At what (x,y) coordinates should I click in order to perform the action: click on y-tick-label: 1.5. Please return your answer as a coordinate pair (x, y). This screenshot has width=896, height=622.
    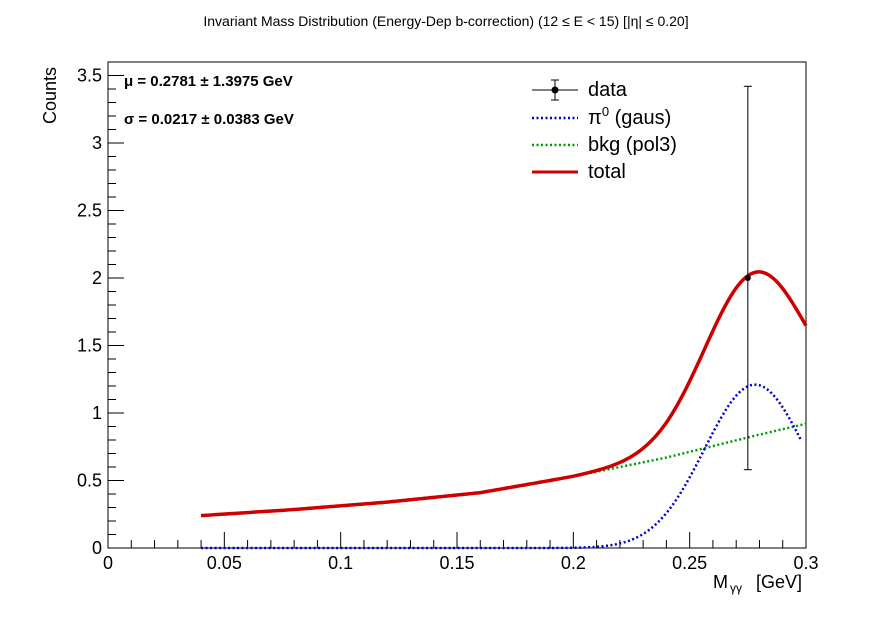
    Looking at the image, I should click on (89, 346).